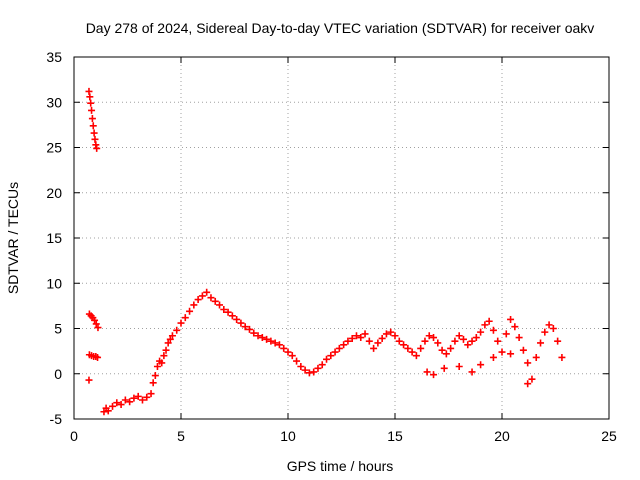  I want to click on x-axis-label: GPS time / hours, so click(340, 466).